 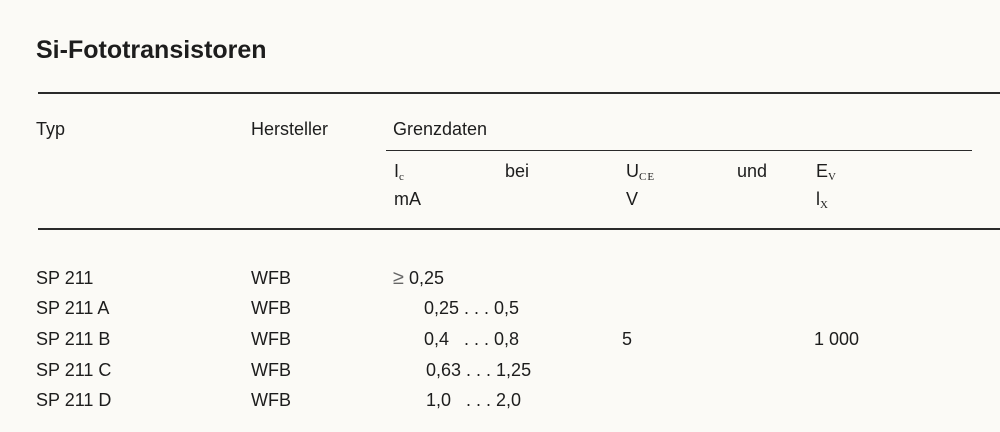 What do you see at coordinates (407, 199) in the screenshot?
I see `header-ic-unit: mA` at bounding box center [407, 199].